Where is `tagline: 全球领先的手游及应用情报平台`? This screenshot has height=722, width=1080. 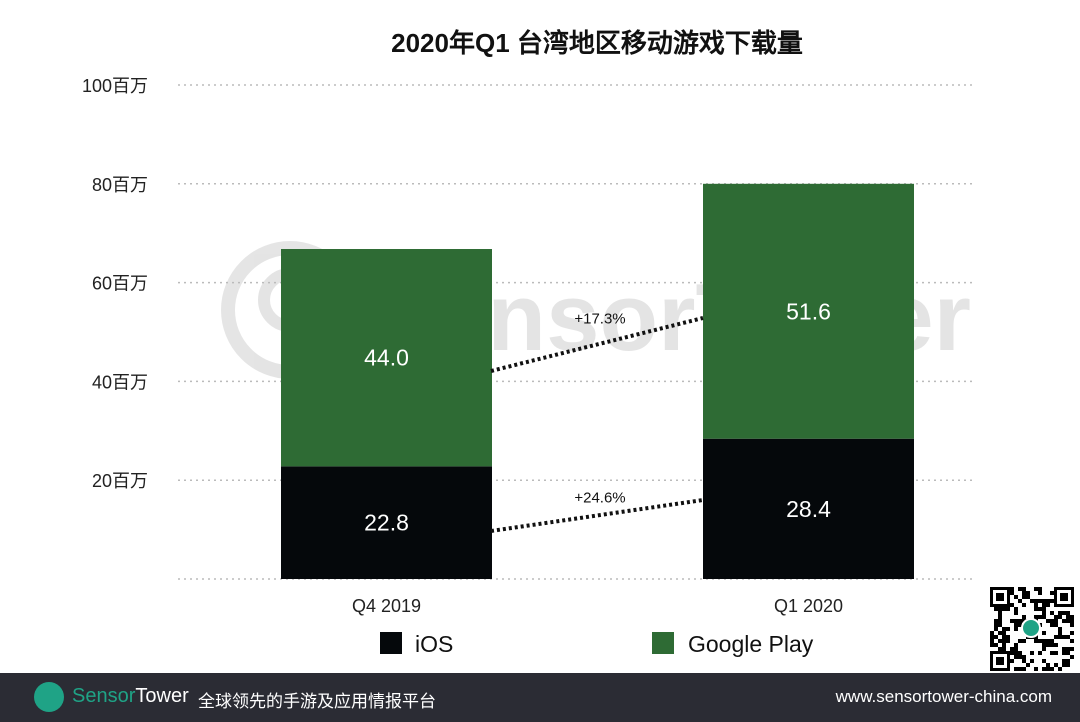
tagline: 全球领先的手游及应用情报平台 is located at coordinates (317, 701).